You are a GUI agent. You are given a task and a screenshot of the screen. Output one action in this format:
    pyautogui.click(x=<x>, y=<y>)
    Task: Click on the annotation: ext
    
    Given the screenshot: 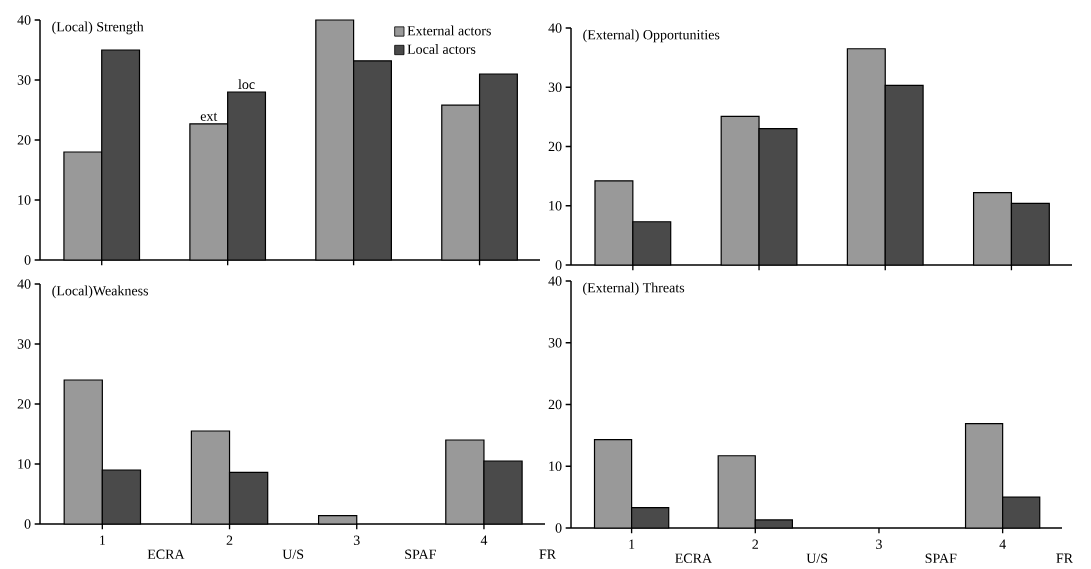 What is the action you would take?
    pyautogui.click(x=209, y=116)
    